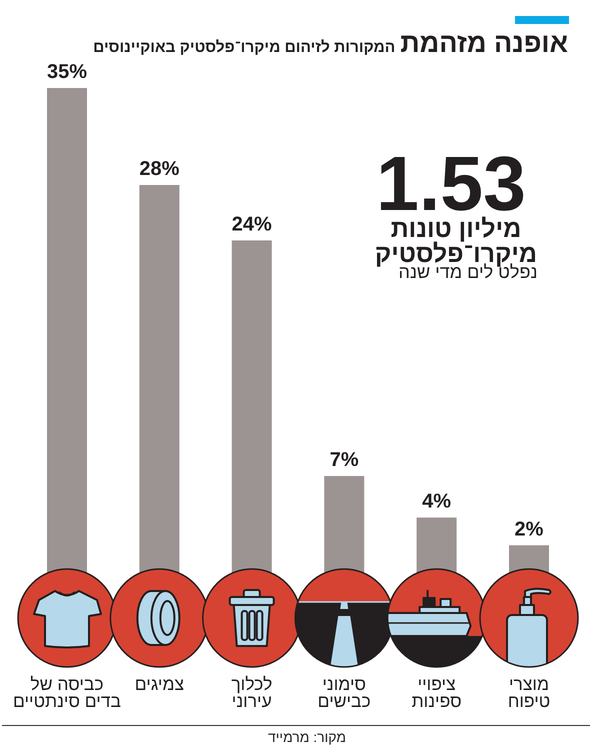  Describe the element at coordinates (437, 501) in the screenshot. I see `data-label: 4%` at that location.